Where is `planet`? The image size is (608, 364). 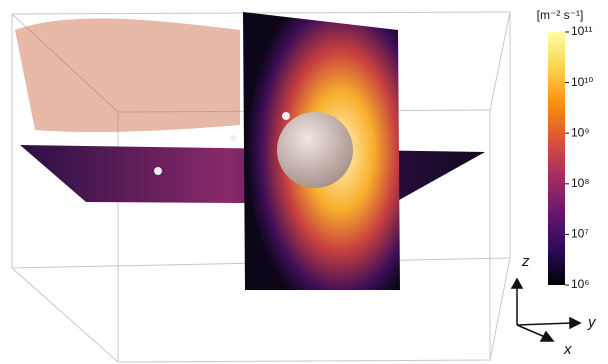 planet is located at coordinates (315, 150).